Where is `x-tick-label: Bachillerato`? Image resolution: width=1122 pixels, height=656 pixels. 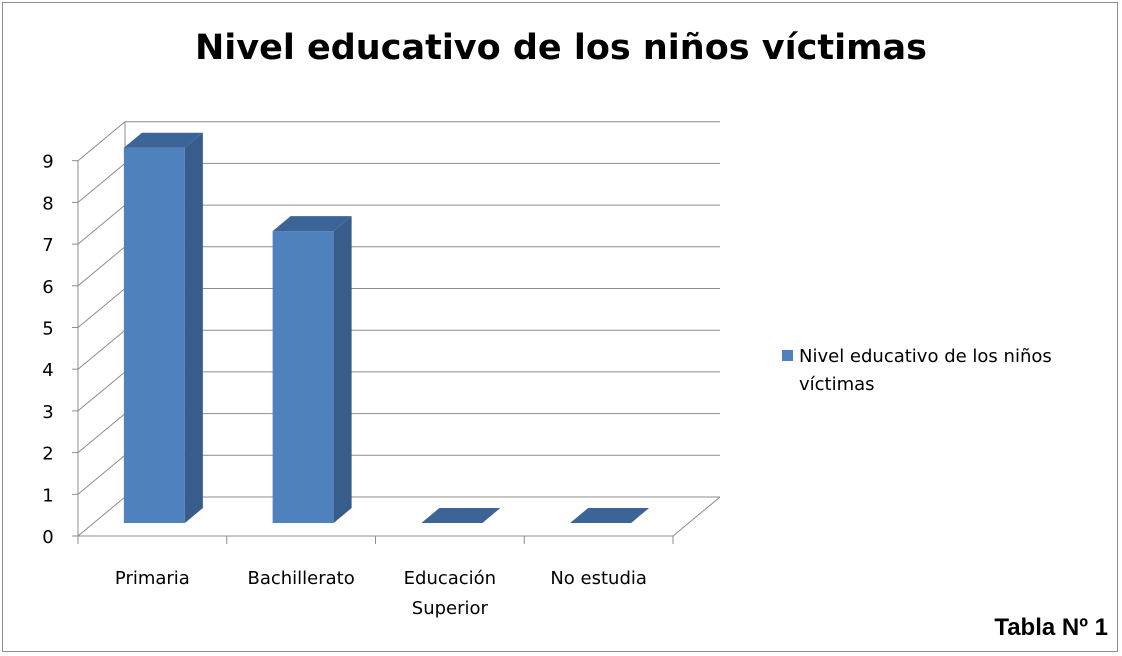
x-tick-label: Bachillerato is located at coordinates (300, 578).